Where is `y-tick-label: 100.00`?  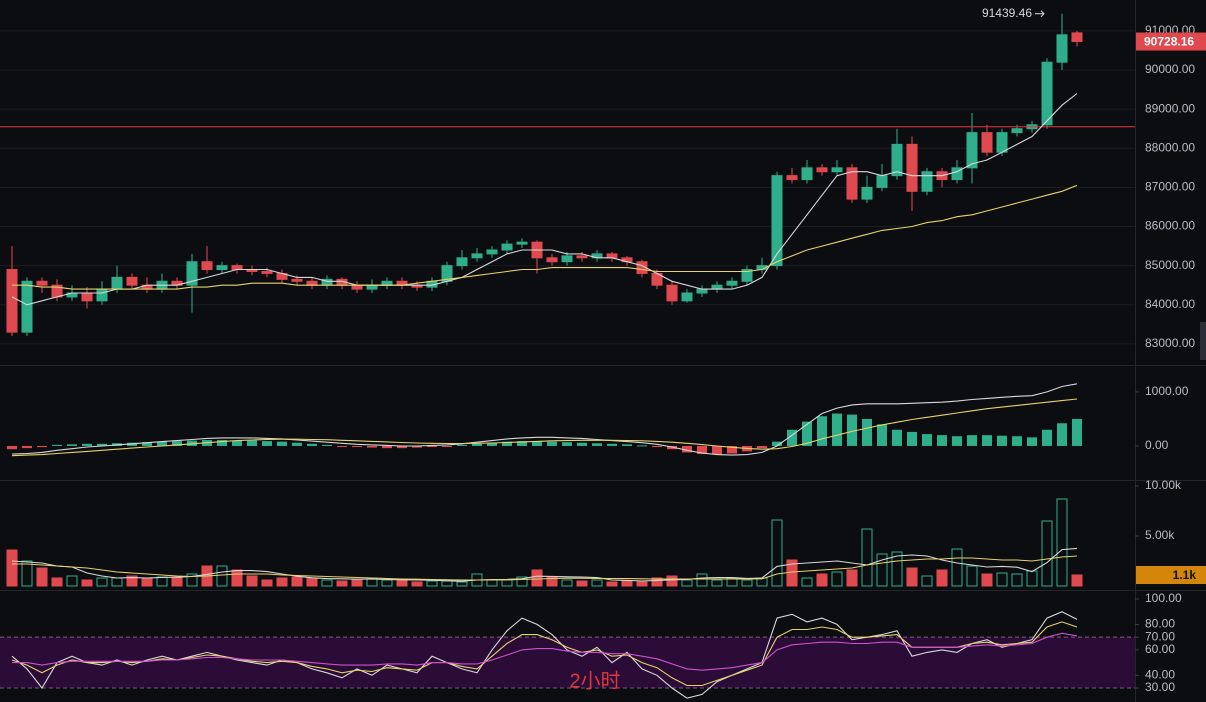
y-tick-label: 100.00 is located at coordinates (1163, 598).